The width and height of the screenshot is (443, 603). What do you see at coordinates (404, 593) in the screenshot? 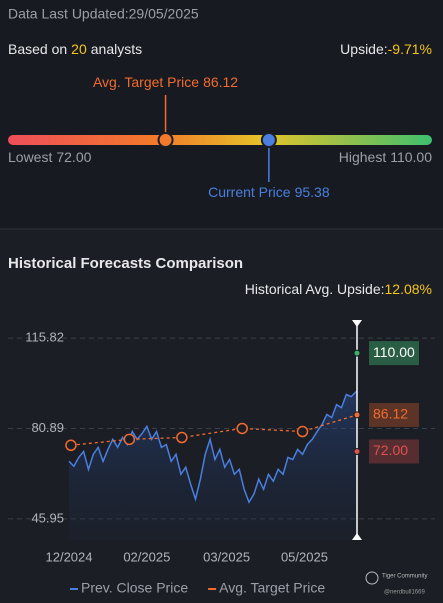
I see `watermark-user: @nerdbull1669` at bounding box center [404, 593].